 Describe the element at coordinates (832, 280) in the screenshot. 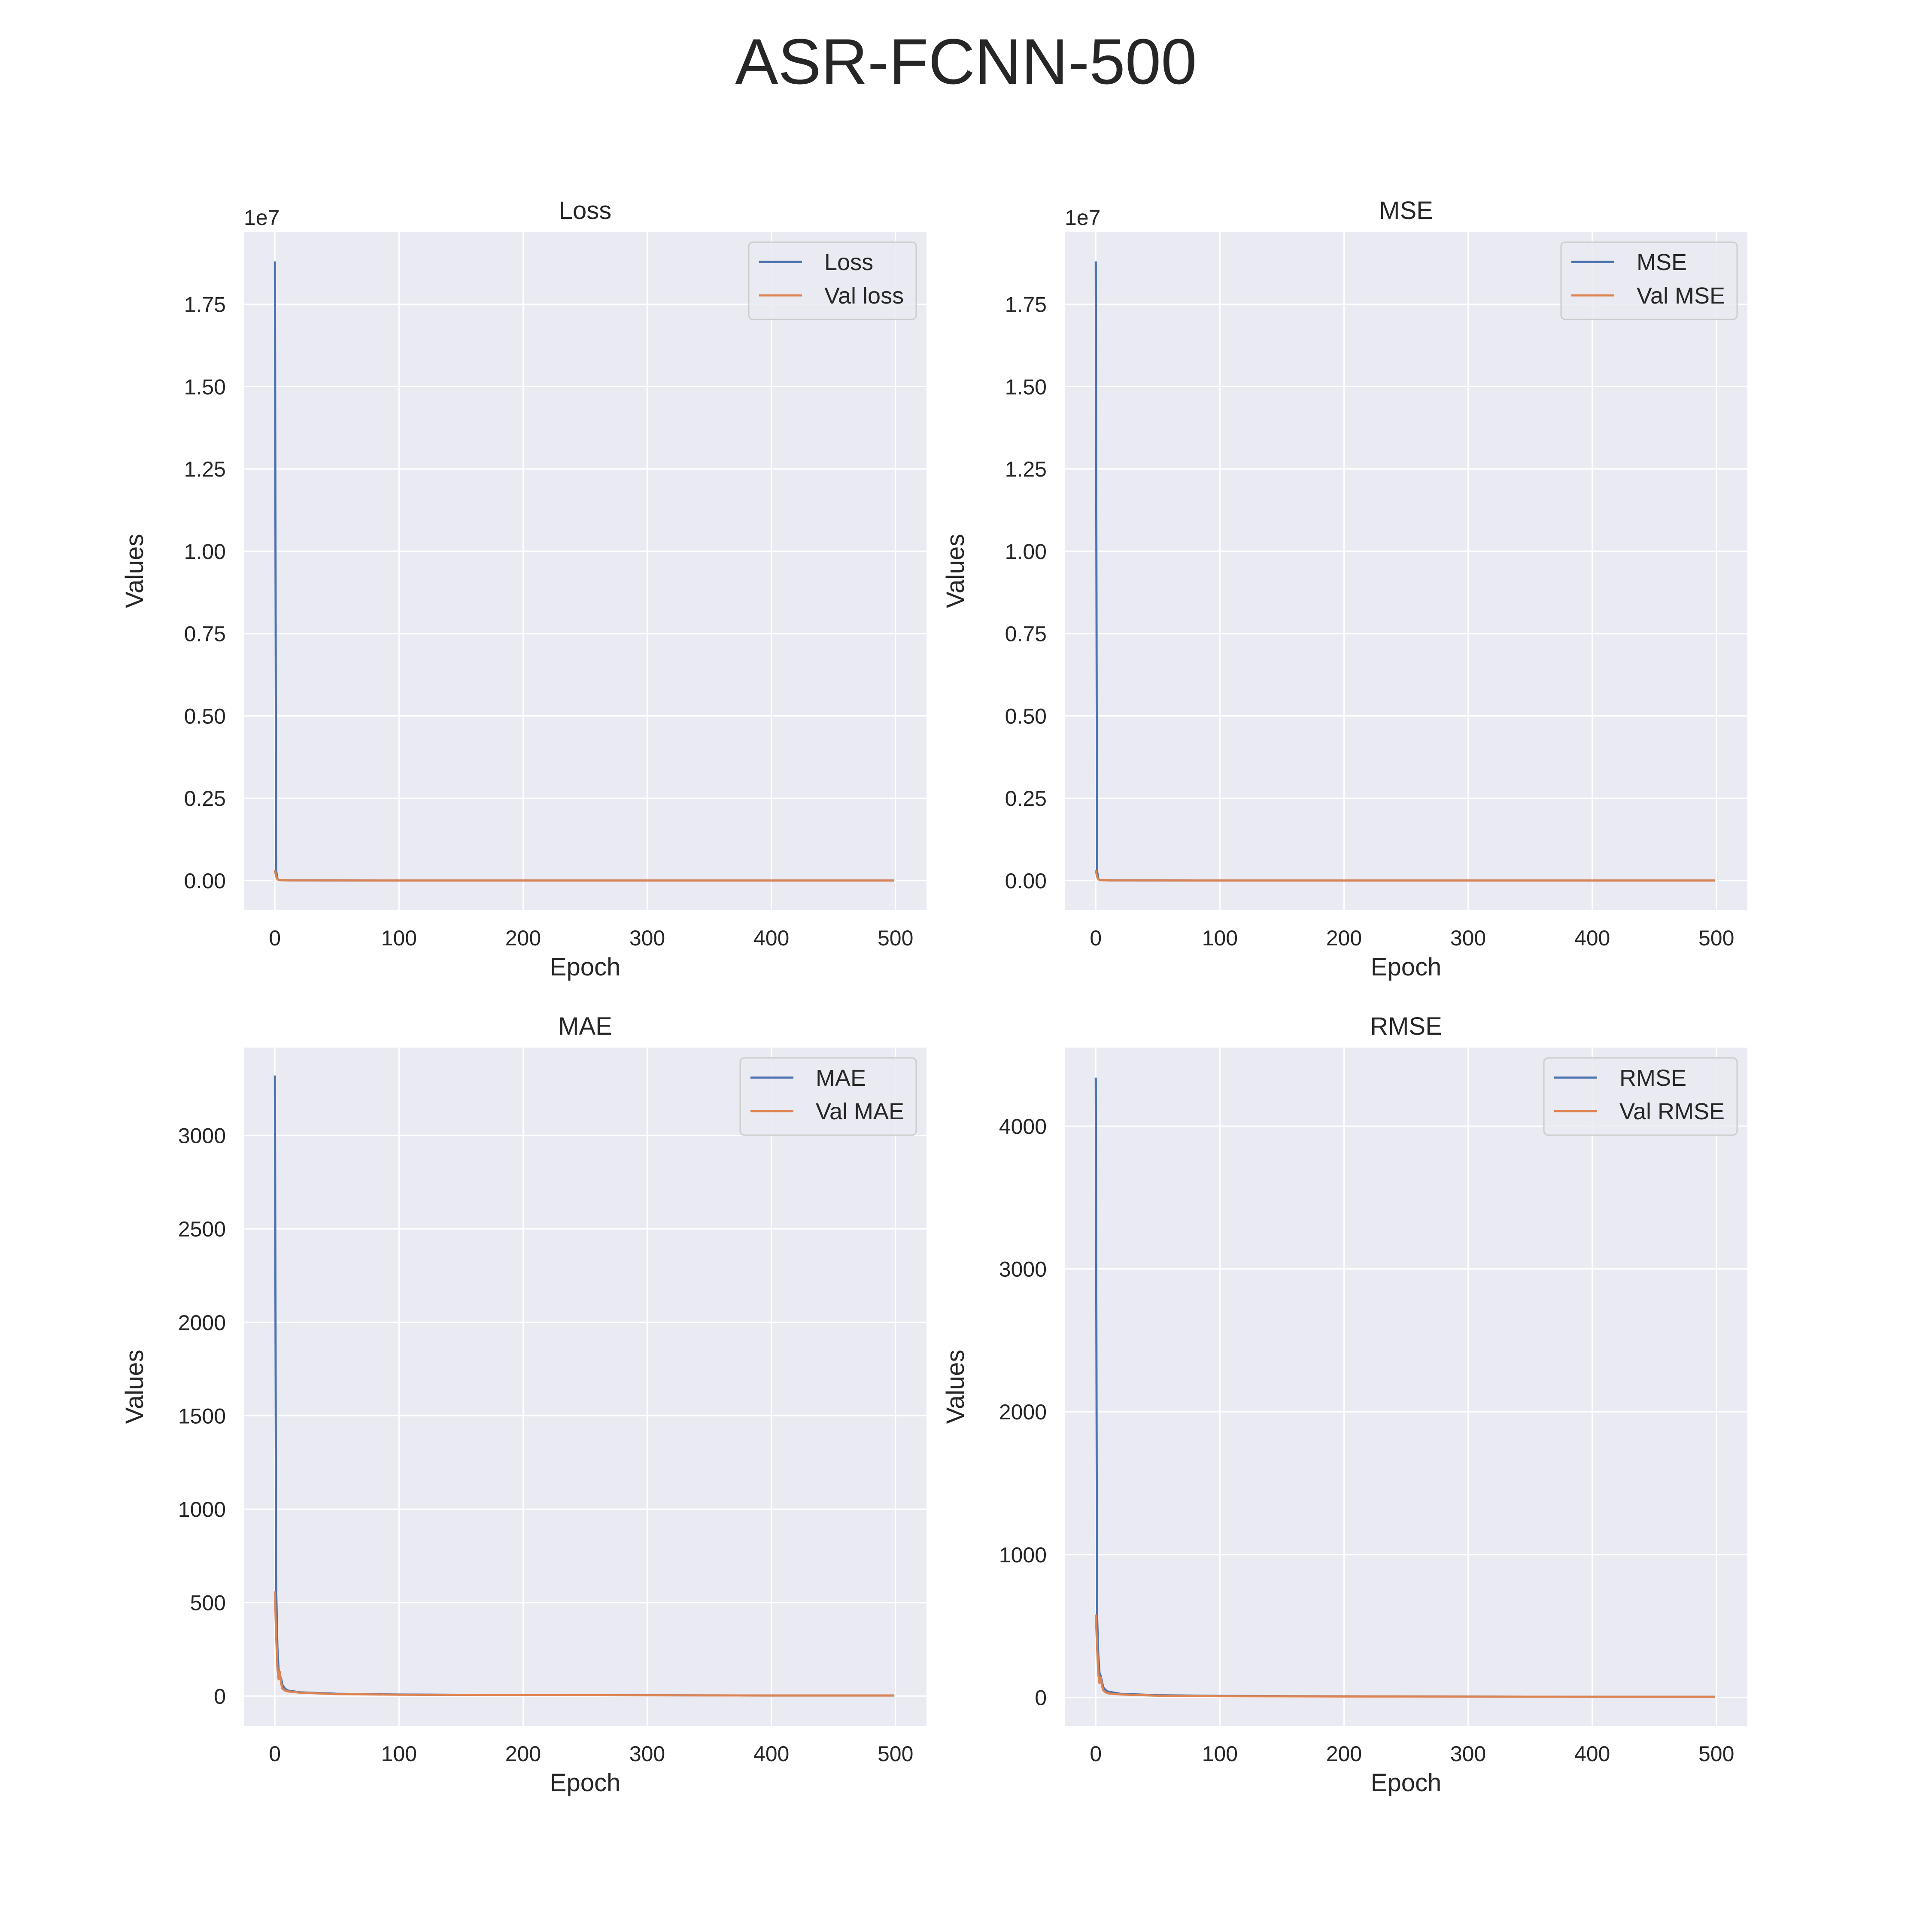

I see `legend: Loss Val loss` at that location.